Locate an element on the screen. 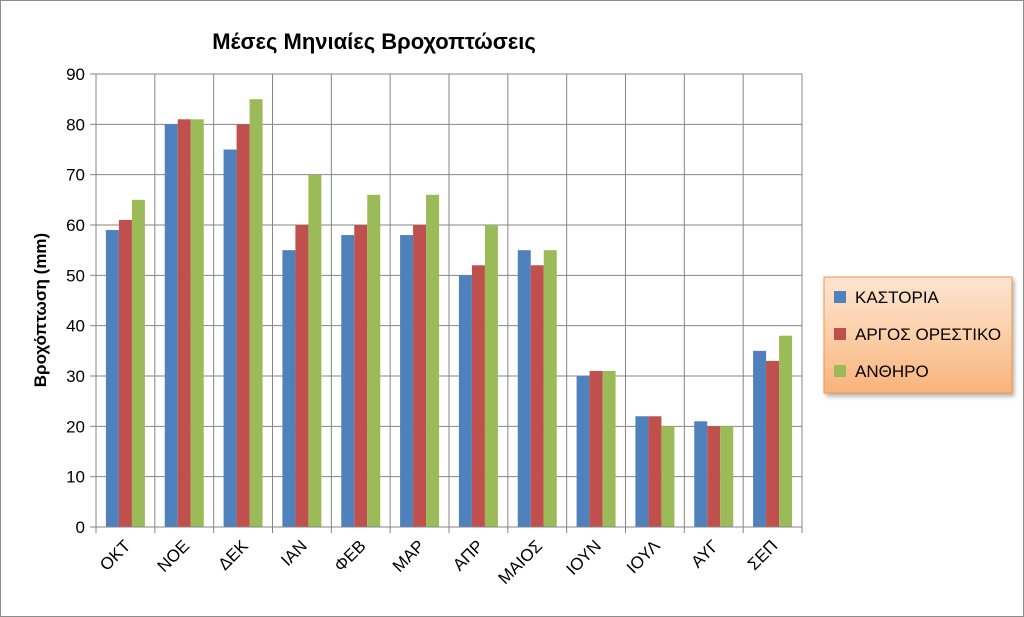  x-tick-label: ΣΕΠ is located at coordinates (763, 555).